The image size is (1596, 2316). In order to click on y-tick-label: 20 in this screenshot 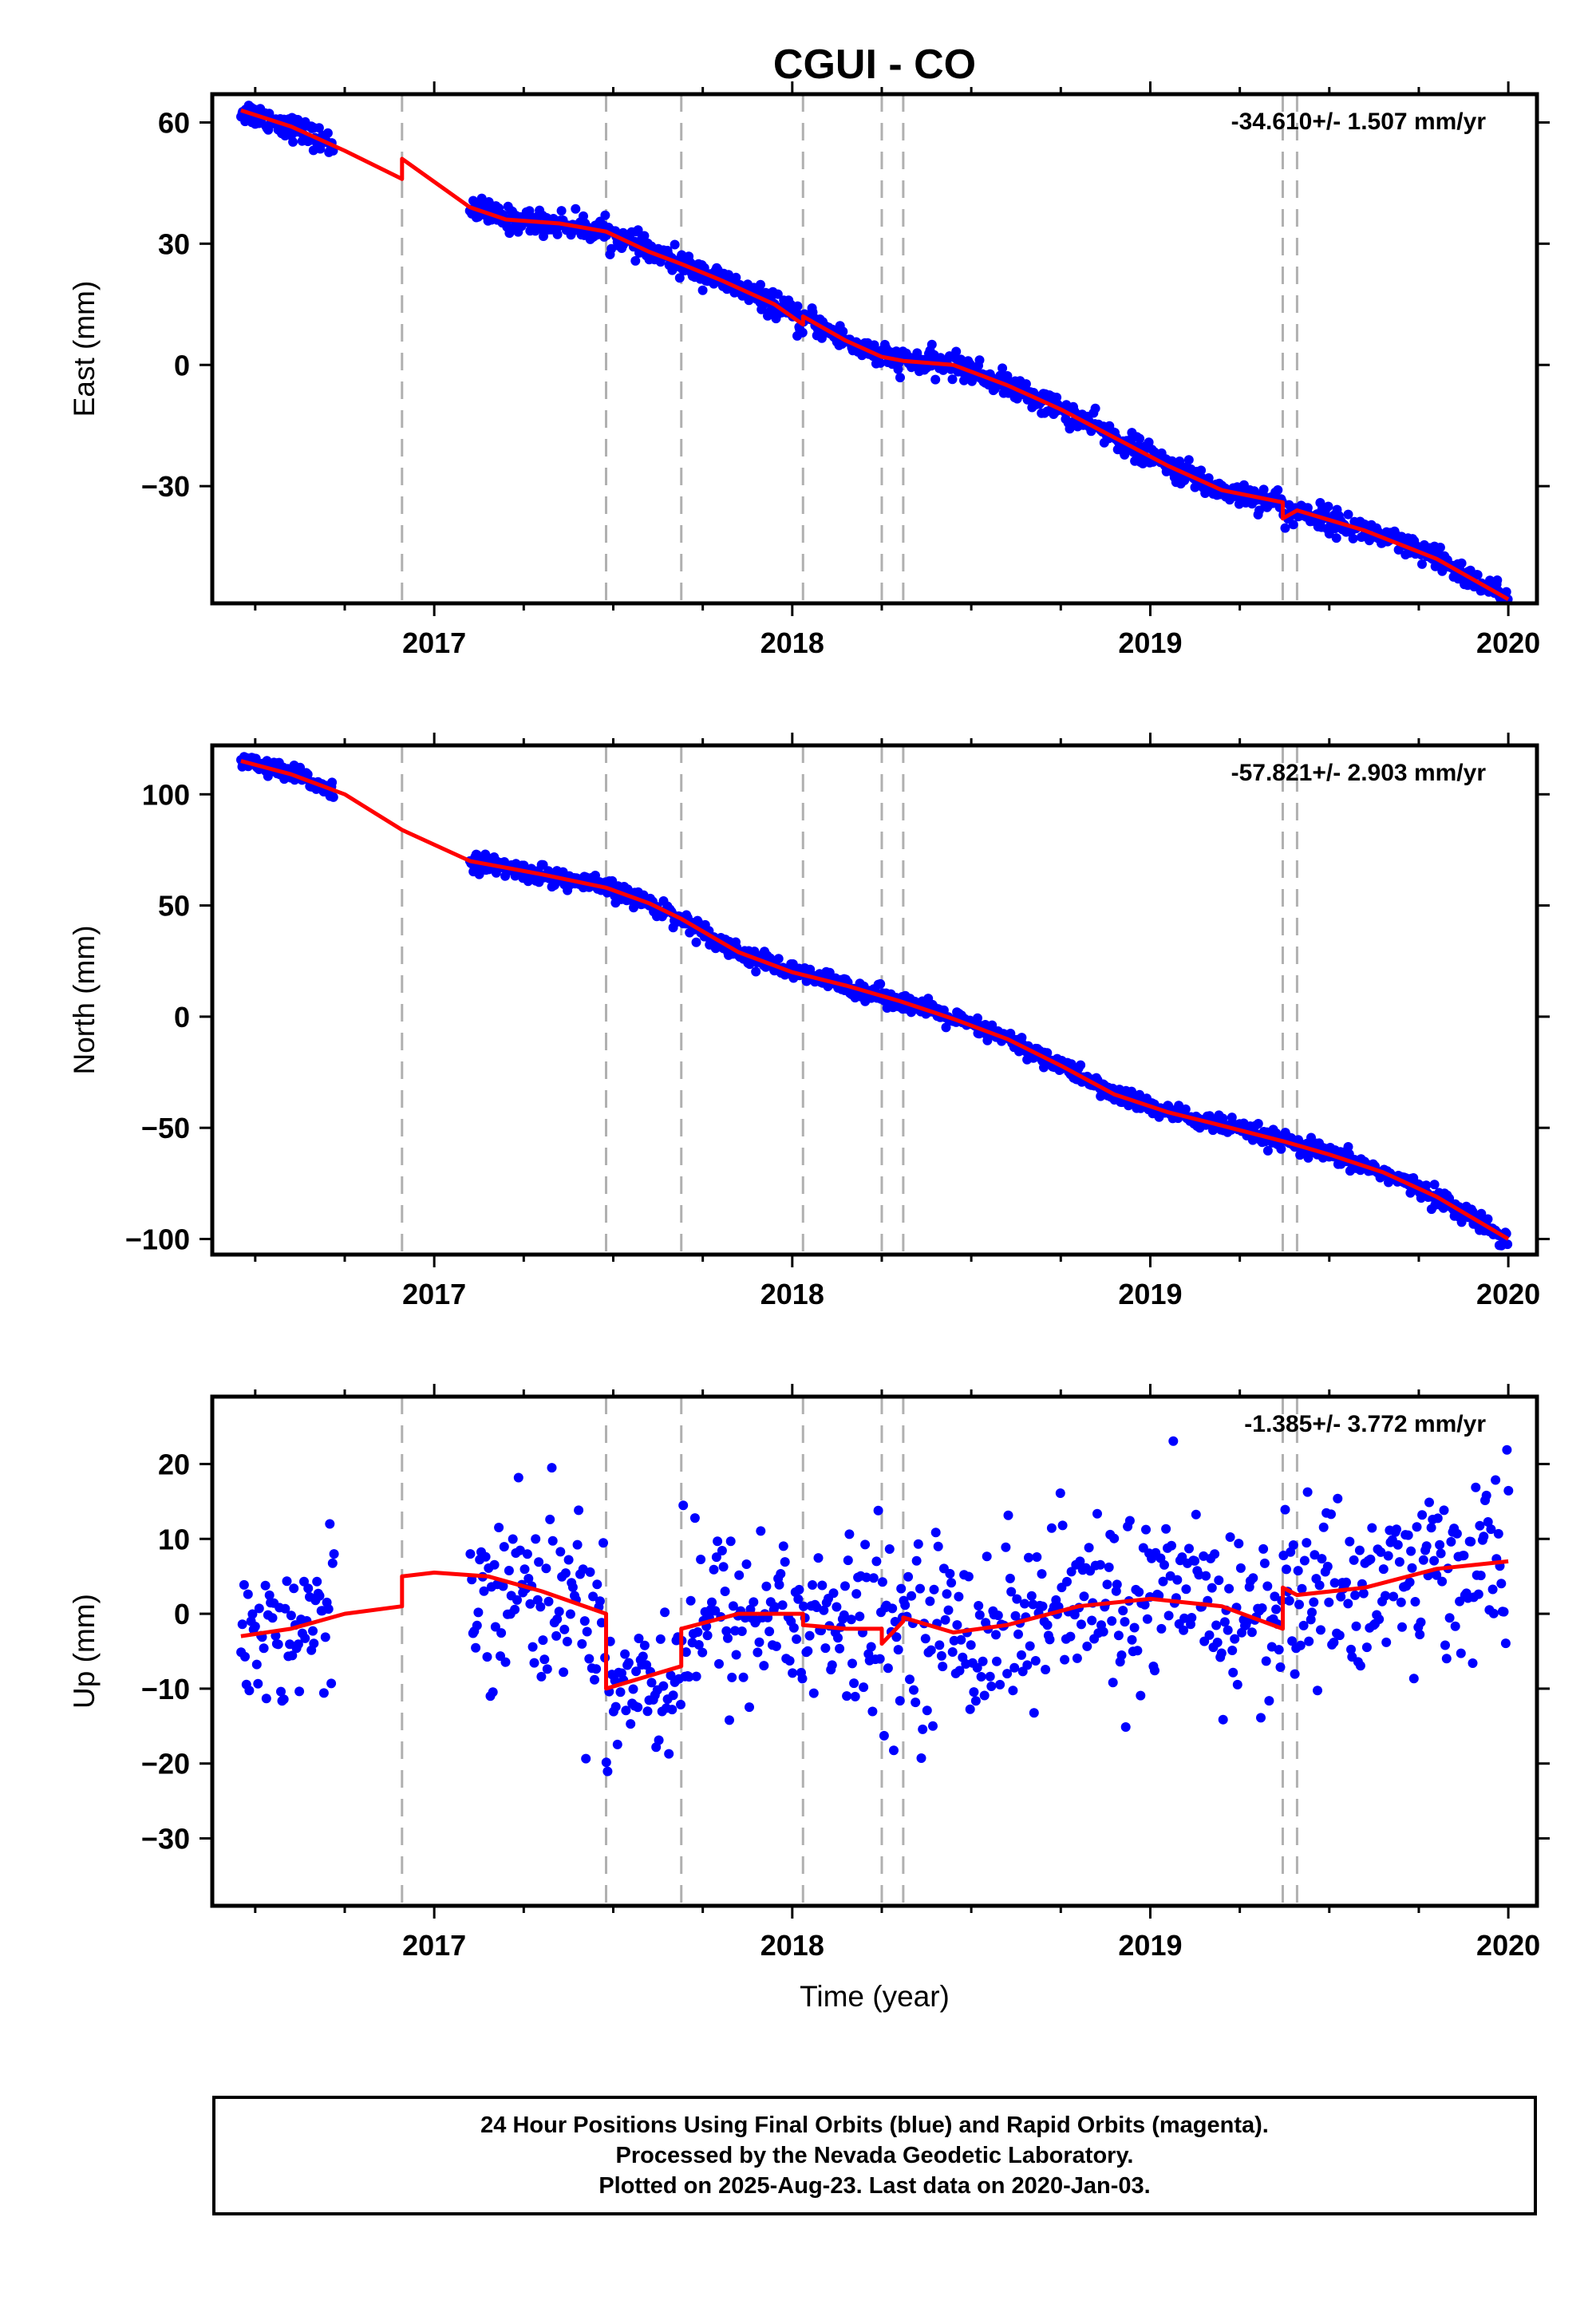, I will do `click(174, 1464)`.